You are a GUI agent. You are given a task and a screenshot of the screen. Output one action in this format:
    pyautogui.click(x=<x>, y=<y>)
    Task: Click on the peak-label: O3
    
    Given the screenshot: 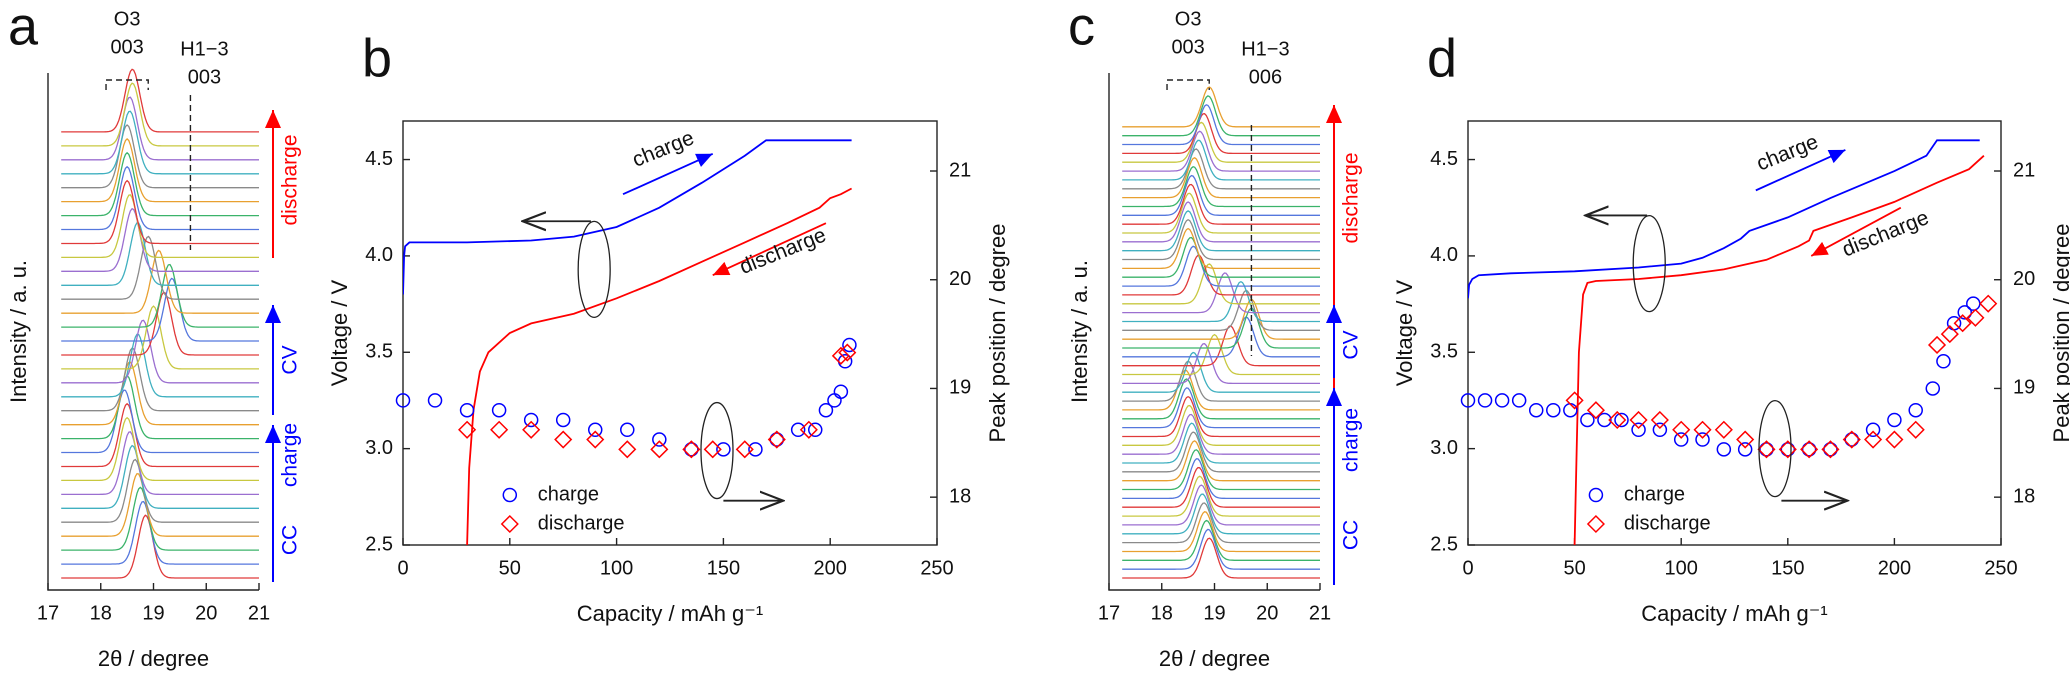 What is the action you would take?
    pyautogui.click(x=127, y=19)
    